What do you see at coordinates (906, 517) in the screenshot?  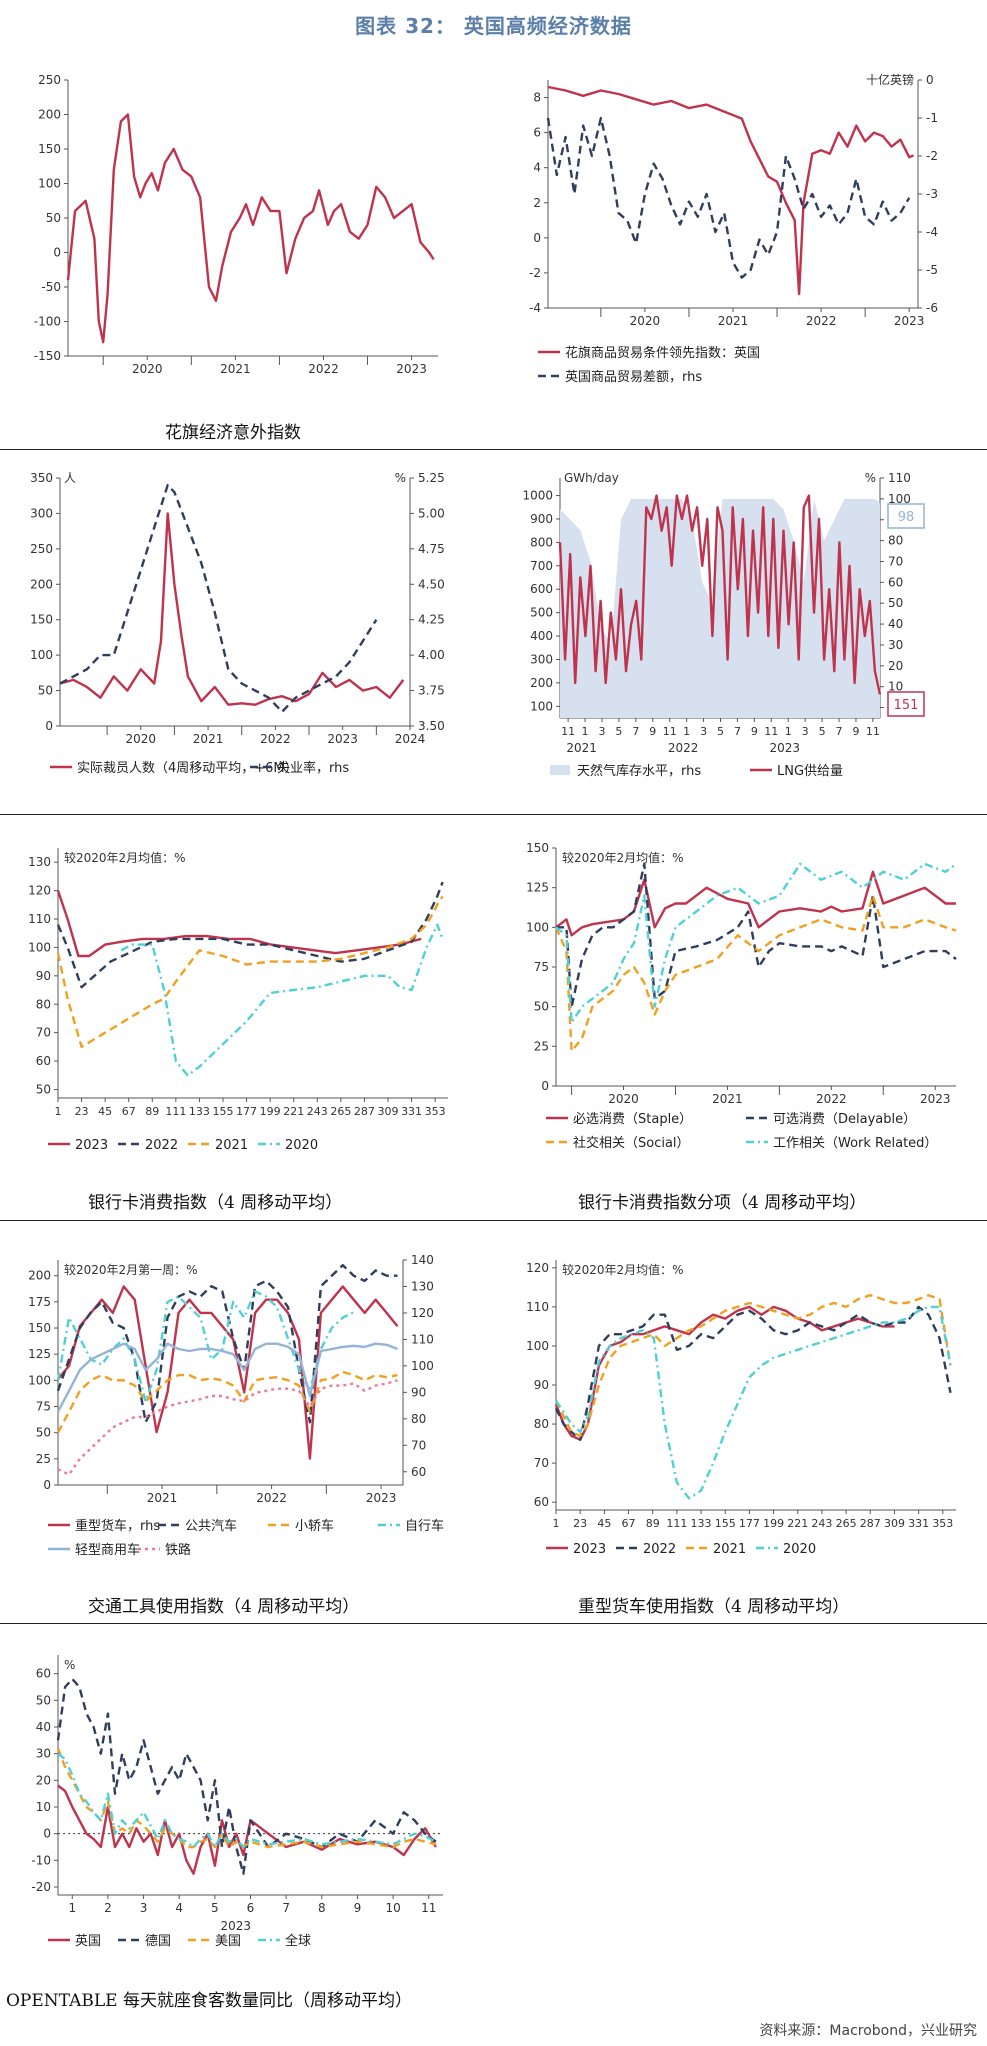 I see `callout-value: 98` at bounding box center [906, 517].